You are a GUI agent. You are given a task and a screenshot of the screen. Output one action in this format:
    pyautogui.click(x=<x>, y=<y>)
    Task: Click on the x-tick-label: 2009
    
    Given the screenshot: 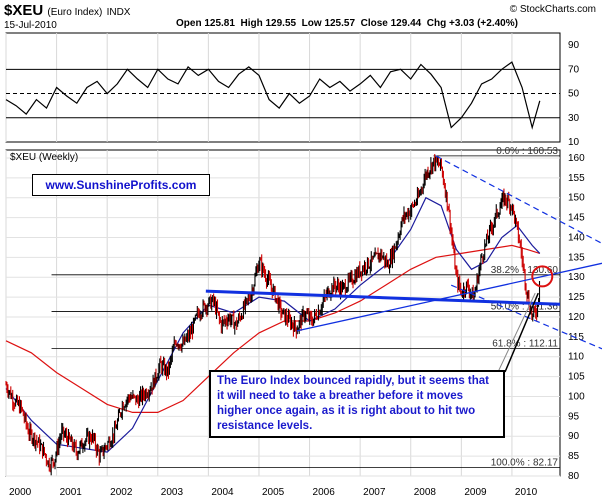 What is the action you would take?
    pyautogui.click(x=475, y=492)
    